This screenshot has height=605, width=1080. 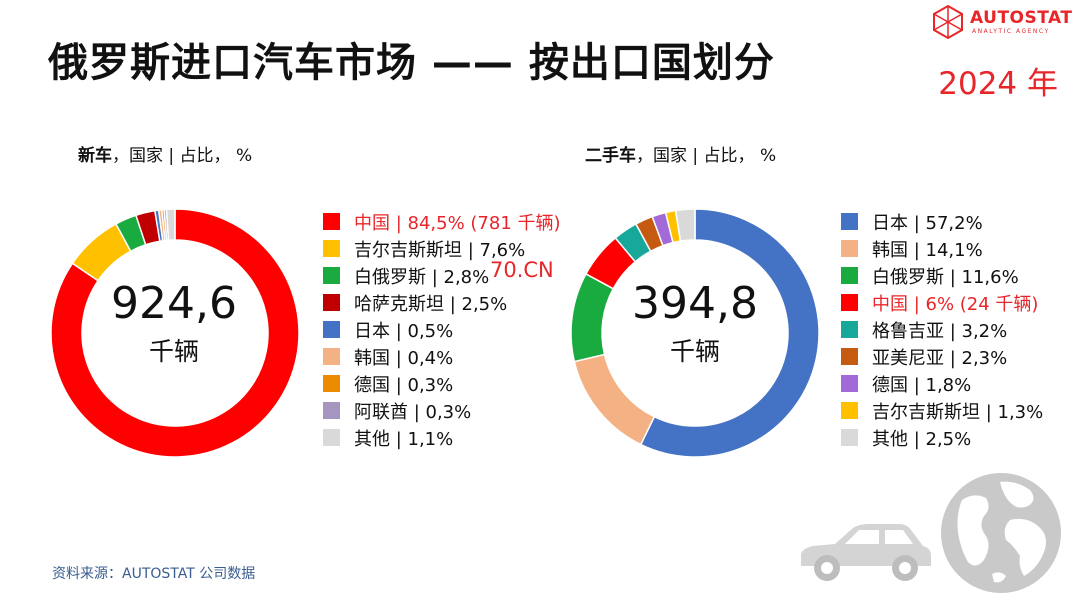 I want to click on used-cars-legend-item: 韩国 | 14,1%, so click(x=942, y=248).